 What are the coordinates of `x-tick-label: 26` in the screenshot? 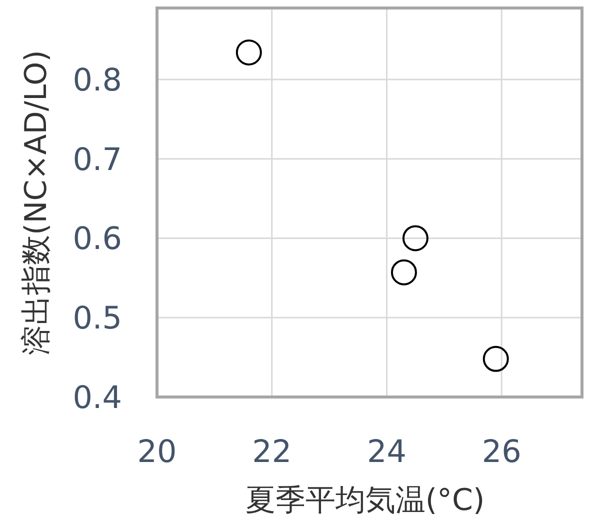 It's located at (502, 452).